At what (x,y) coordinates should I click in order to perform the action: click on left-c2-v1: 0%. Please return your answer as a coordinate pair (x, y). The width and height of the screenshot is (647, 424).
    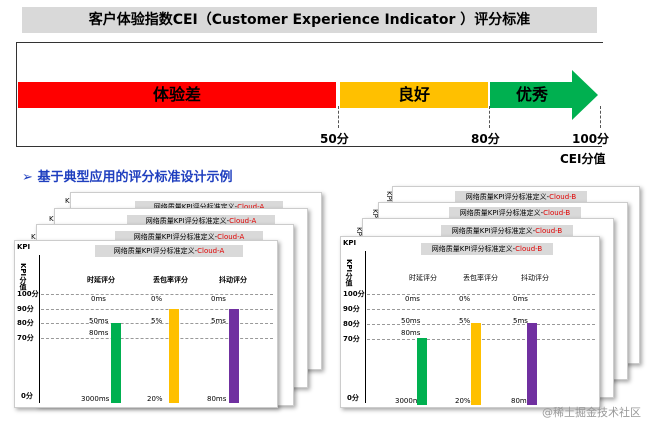
    Looking at the image, I should click on (157, 299).